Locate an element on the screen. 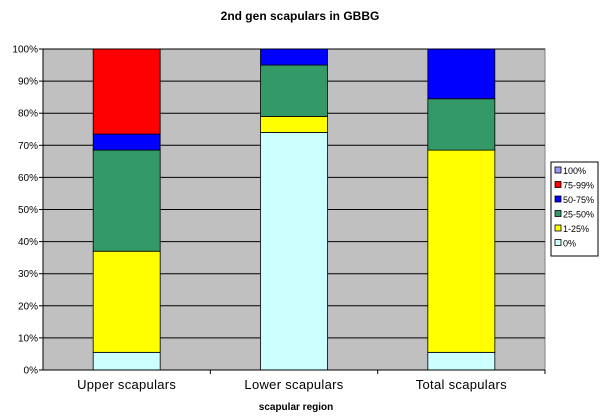 This screenshot has width=600, height=420. x-axis-label: scapular region is located at coordinates (296, 407).